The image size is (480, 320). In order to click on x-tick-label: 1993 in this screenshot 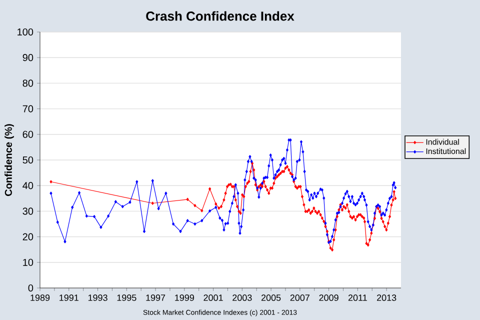, I will do `click(98, 297)`.